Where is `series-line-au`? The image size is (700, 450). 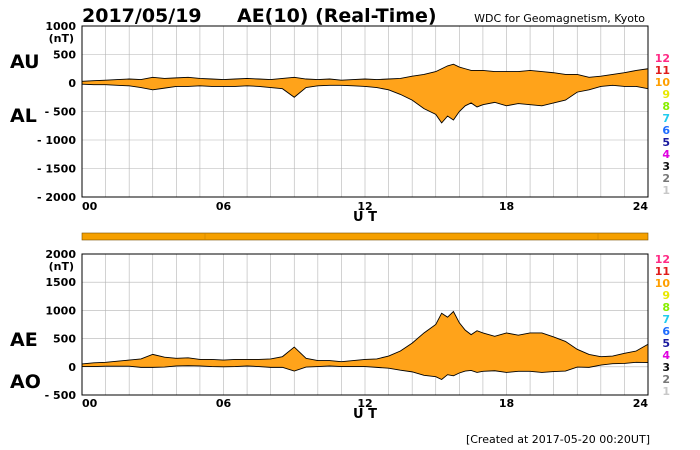 series-line-au is located at coordinates (365, 72).